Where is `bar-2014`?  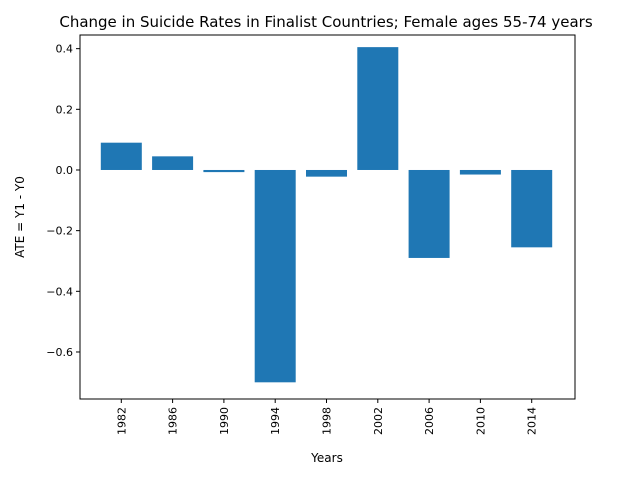
bar-2014 is located at coordinates (532, 208).